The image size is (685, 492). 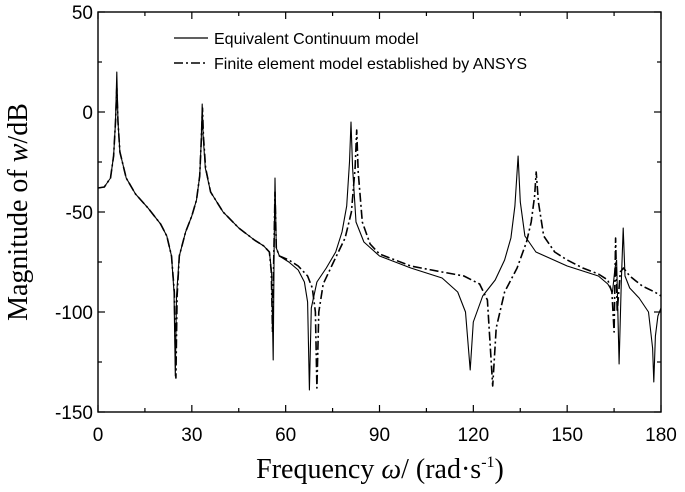 I want to click on y-tick-label: 50, so click(x=82, y=13).